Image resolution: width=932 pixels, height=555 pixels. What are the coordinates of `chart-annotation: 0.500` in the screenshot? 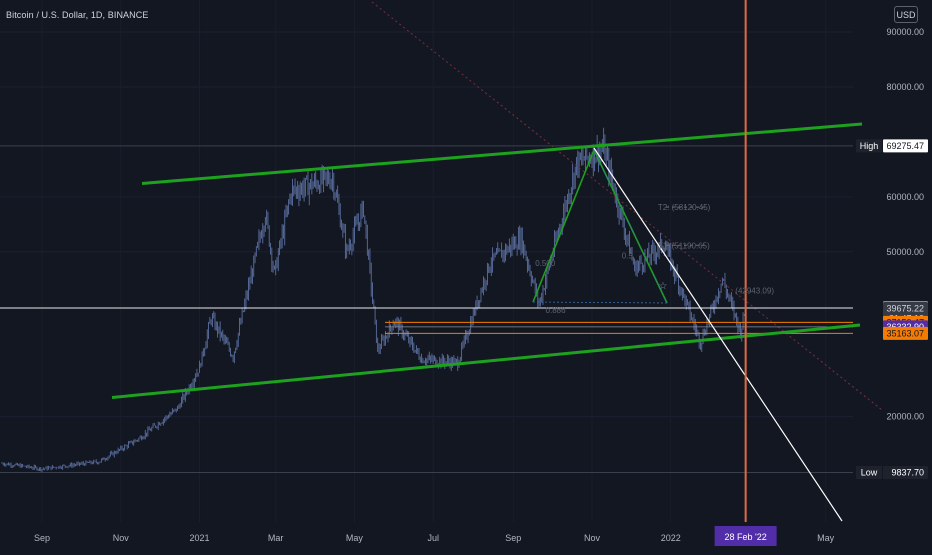 It's located at (545, 263).